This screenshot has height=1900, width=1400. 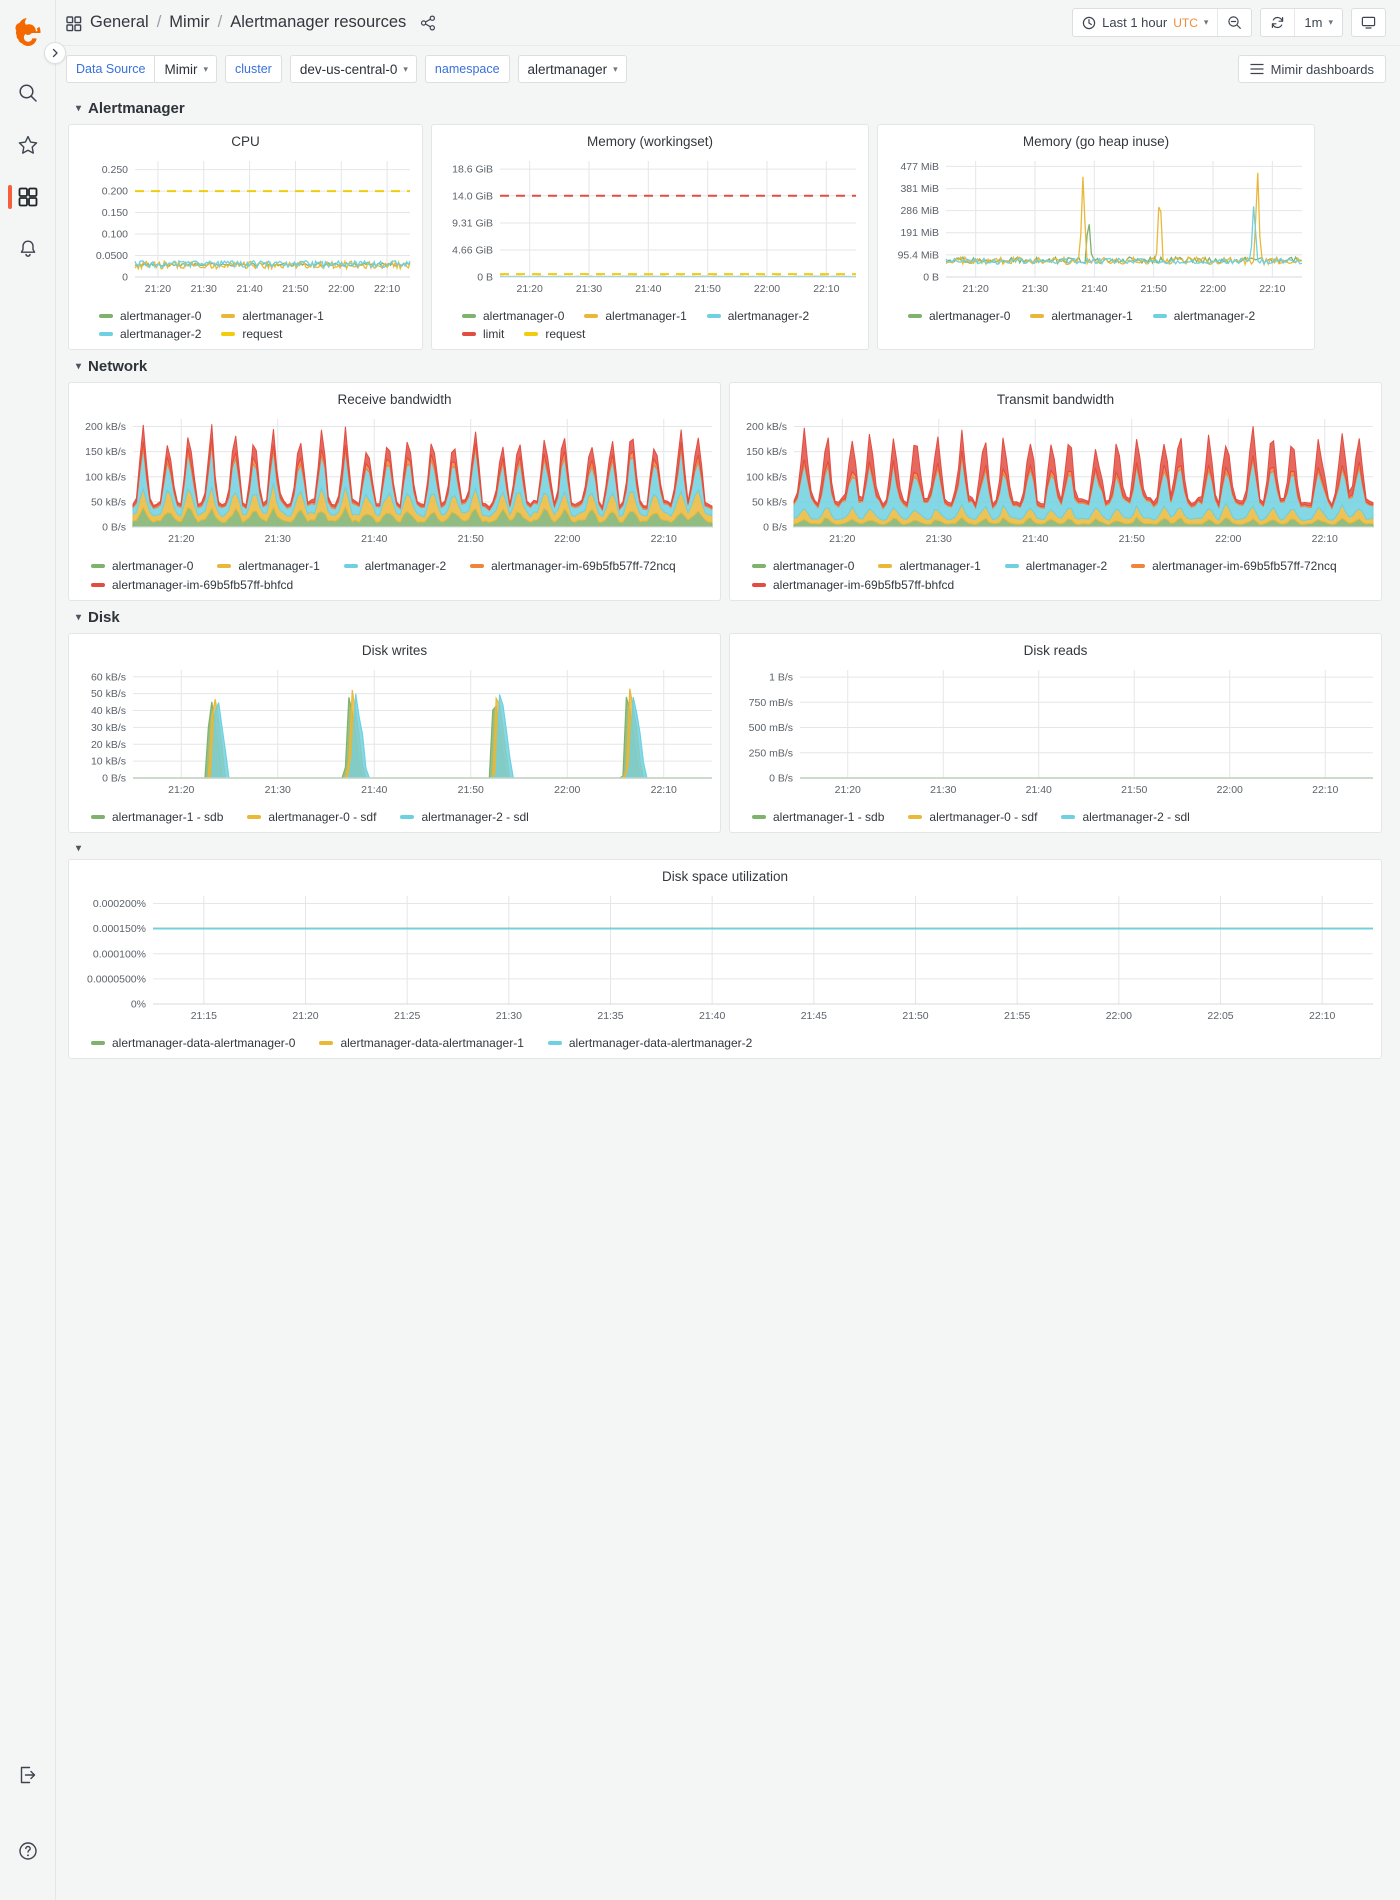 What do you see at coordinates (394, 650) in the screenshot?
I see `panel-title: Disk writes` at bounding box center [394, 650].